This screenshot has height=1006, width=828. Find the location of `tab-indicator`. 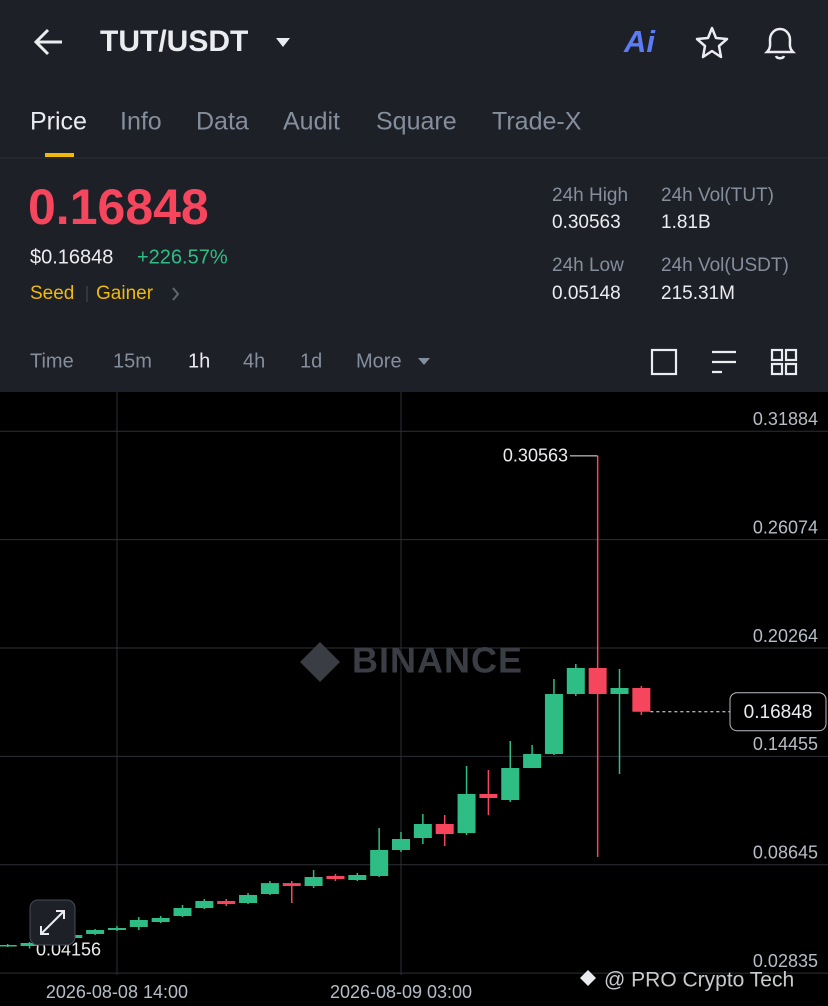

tab-indicator is located at coordinates (59, 155).